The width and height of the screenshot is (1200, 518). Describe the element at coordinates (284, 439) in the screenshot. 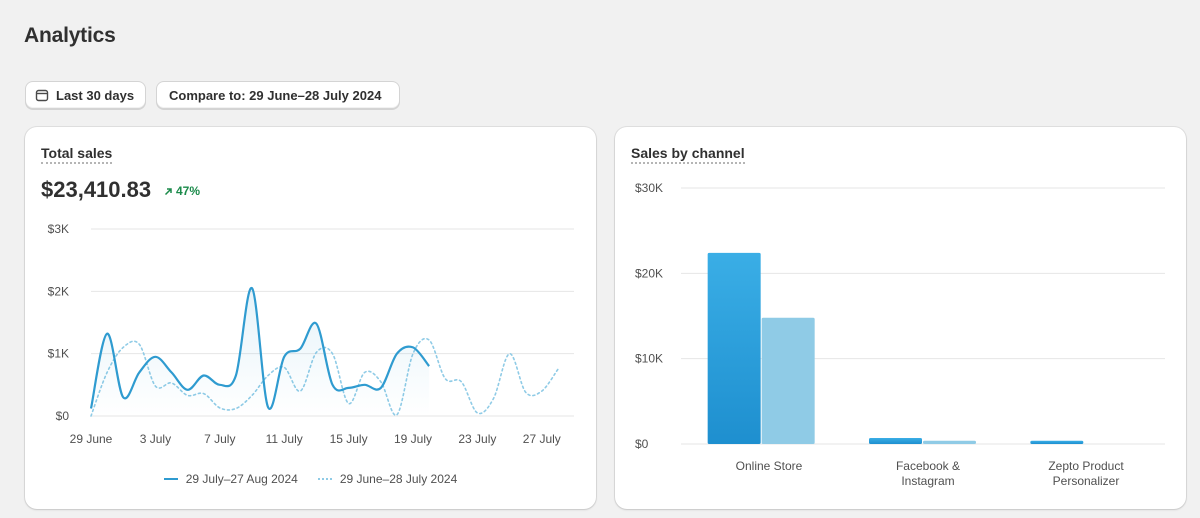

I see `x-tick-label: 11 July` at that location.